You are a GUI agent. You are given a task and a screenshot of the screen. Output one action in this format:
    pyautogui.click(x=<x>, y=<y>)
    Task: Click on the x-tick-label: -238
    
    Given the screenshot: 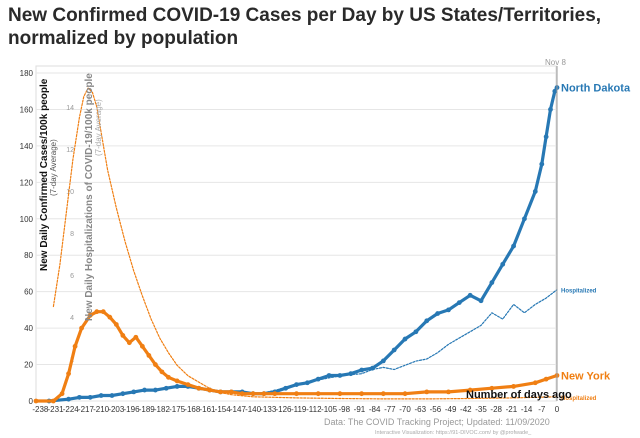 What is the action you would take?
    pyautogui.click(x=40, y=409)
    